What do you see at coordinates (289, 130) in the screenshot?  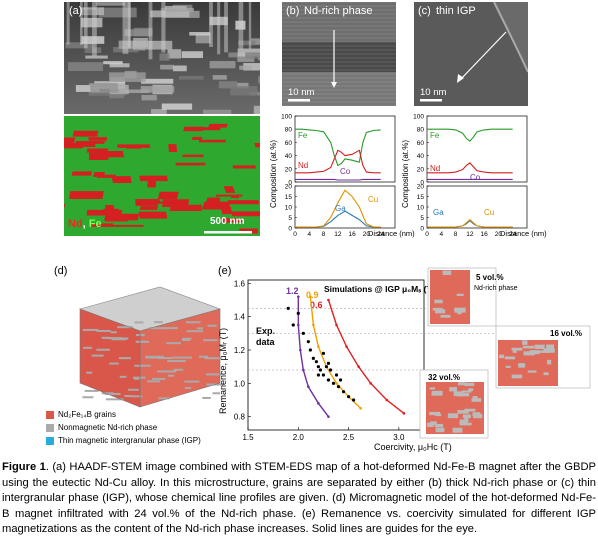 I see `b-top-ytick: 80` at bounding box center [289, 130].